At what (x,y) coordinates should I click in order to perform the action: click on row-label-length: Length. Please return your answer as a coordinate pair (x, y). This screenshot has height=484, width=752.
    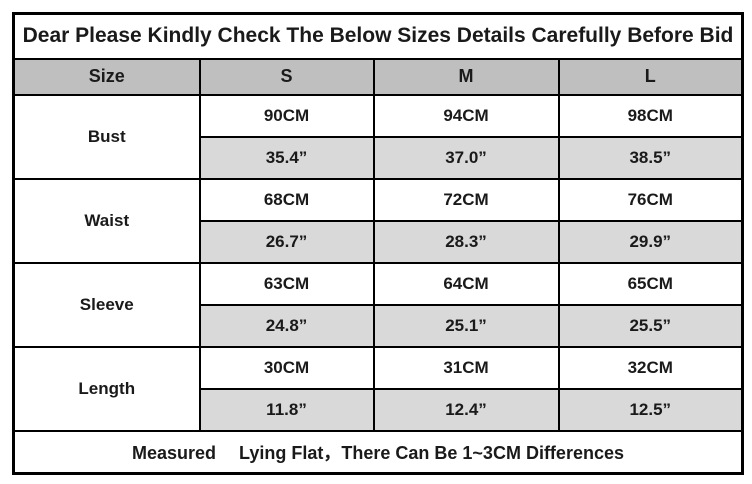
    Looking at the image, I should click on (106, 388).